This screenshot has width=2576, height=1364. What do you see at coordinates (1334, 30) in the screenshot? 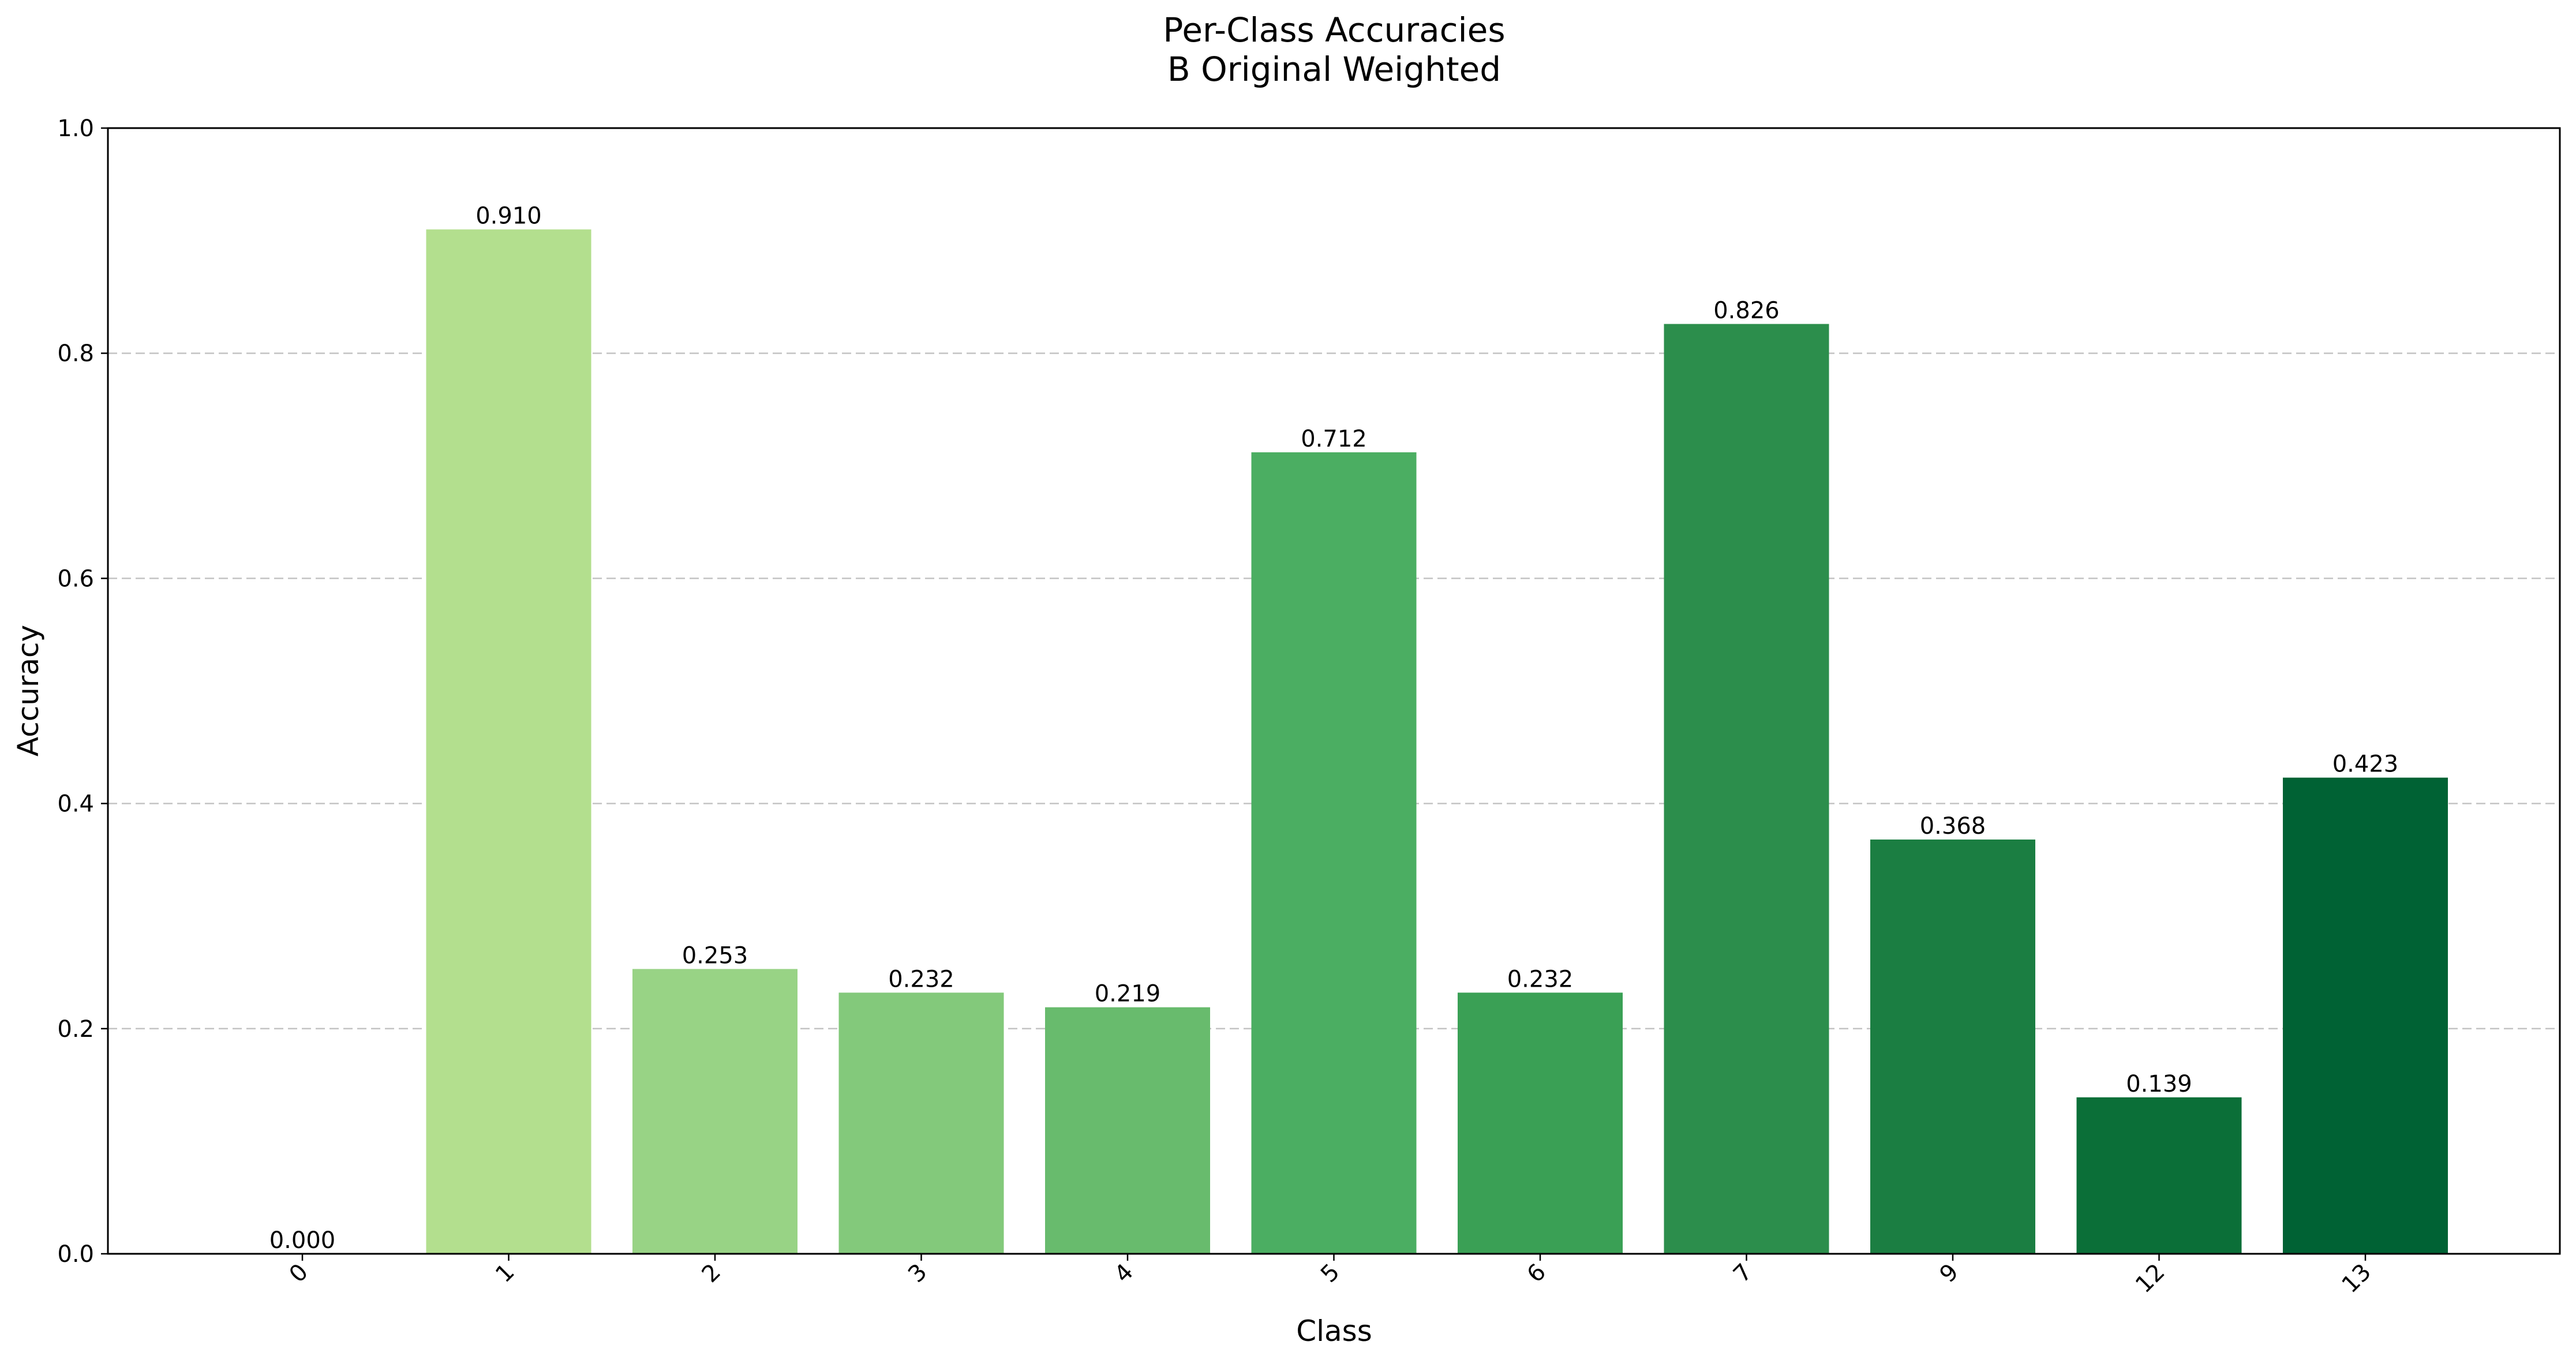
I see `chart-title: Per-Class Accuracies` at bounding box center [1334, 30].